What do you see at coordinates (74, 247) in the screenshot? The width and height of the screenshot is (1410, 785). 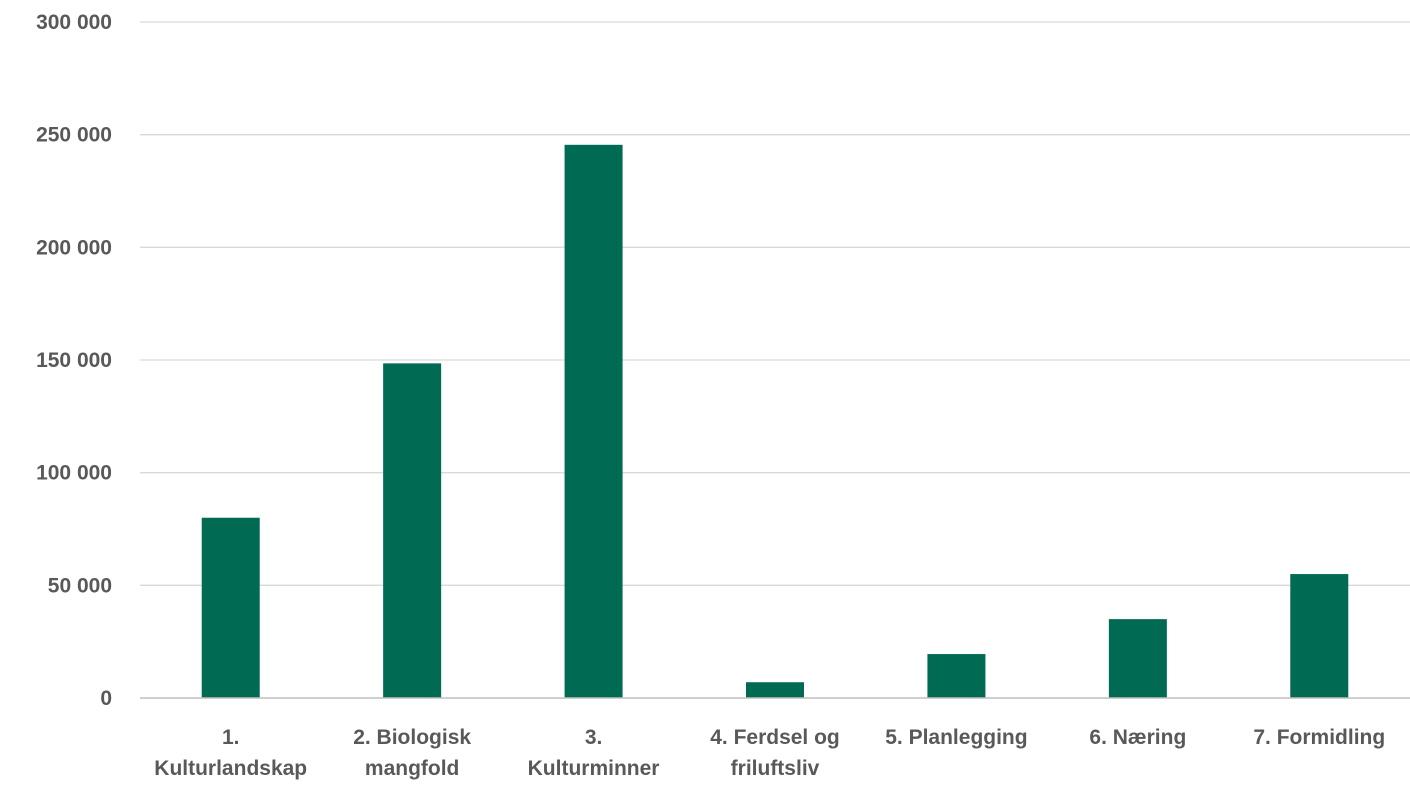 I see `y-tick-label: 200 000` at bounding box center [74, 247].